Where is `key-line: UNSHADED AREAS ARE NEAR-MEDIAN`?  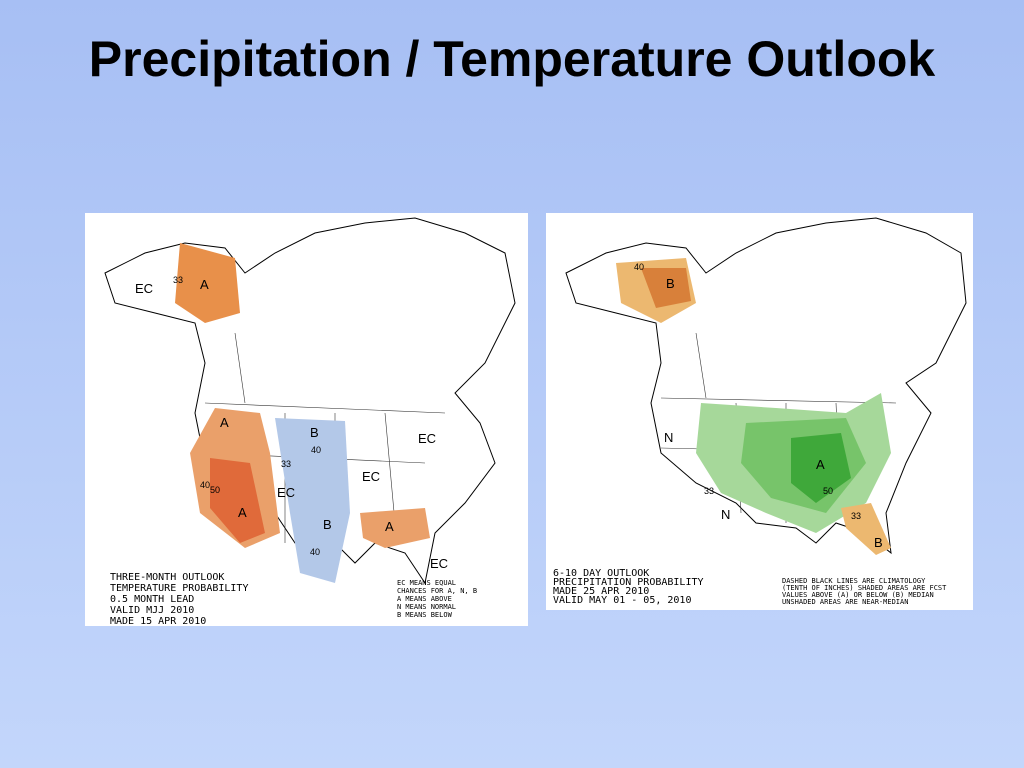 key-line: UNSHADED AREAS ARE NEAR-MEDIAN is located at coordinates (845, 602).